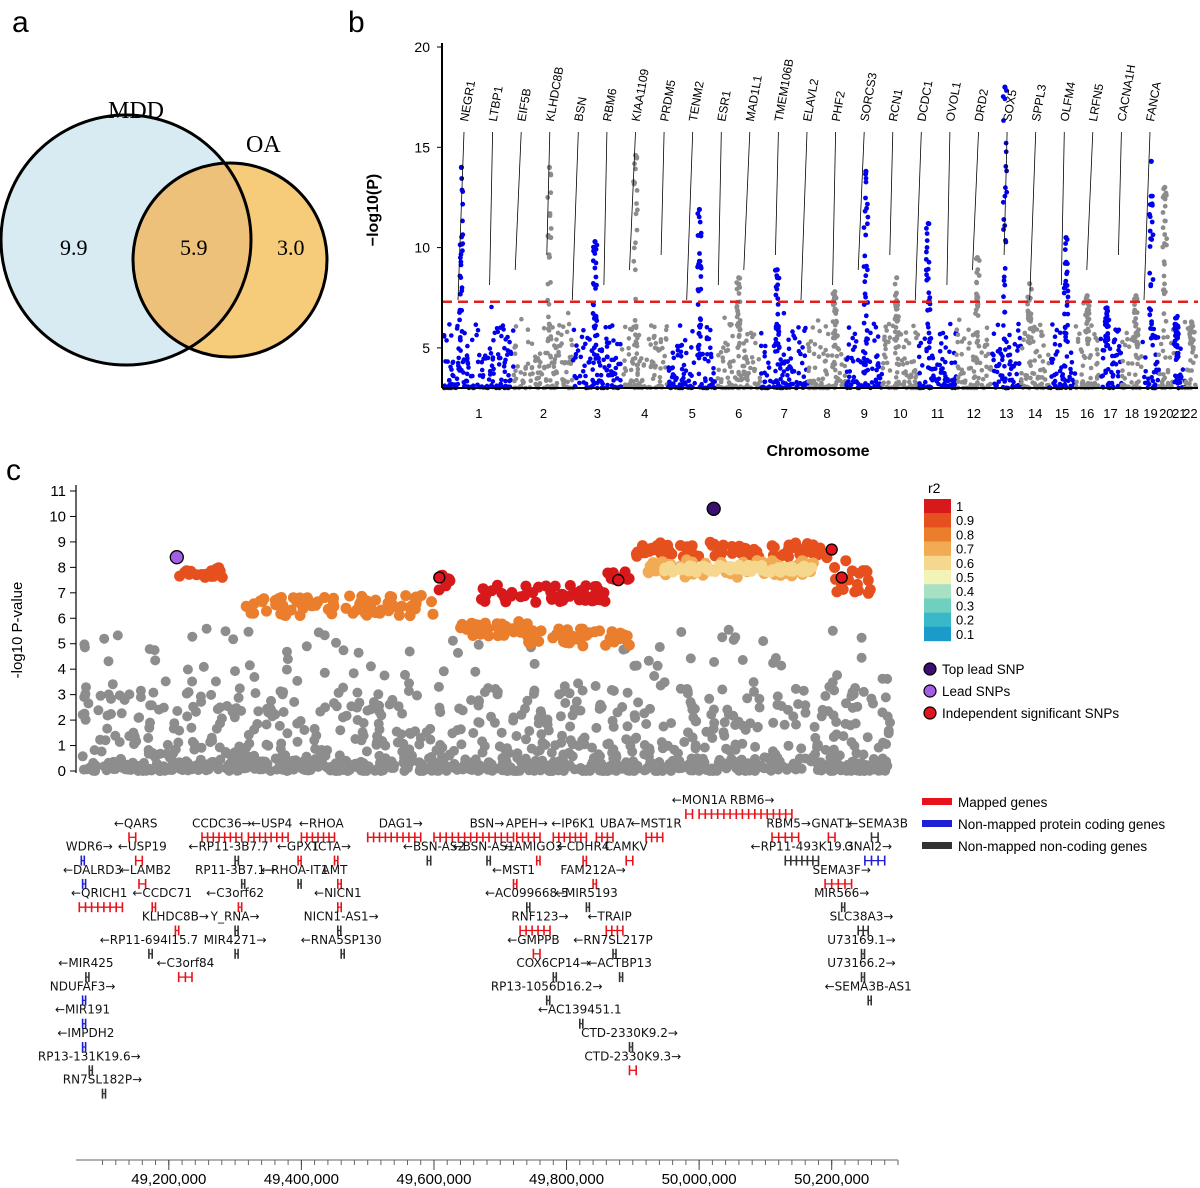 The image size is (1200, 1188). What do you see at coordinates (1061, 824) in the screenshot?
I see `gene-legend-label: Non-mapped protein coding genes` at bounding box center [1061, 824].